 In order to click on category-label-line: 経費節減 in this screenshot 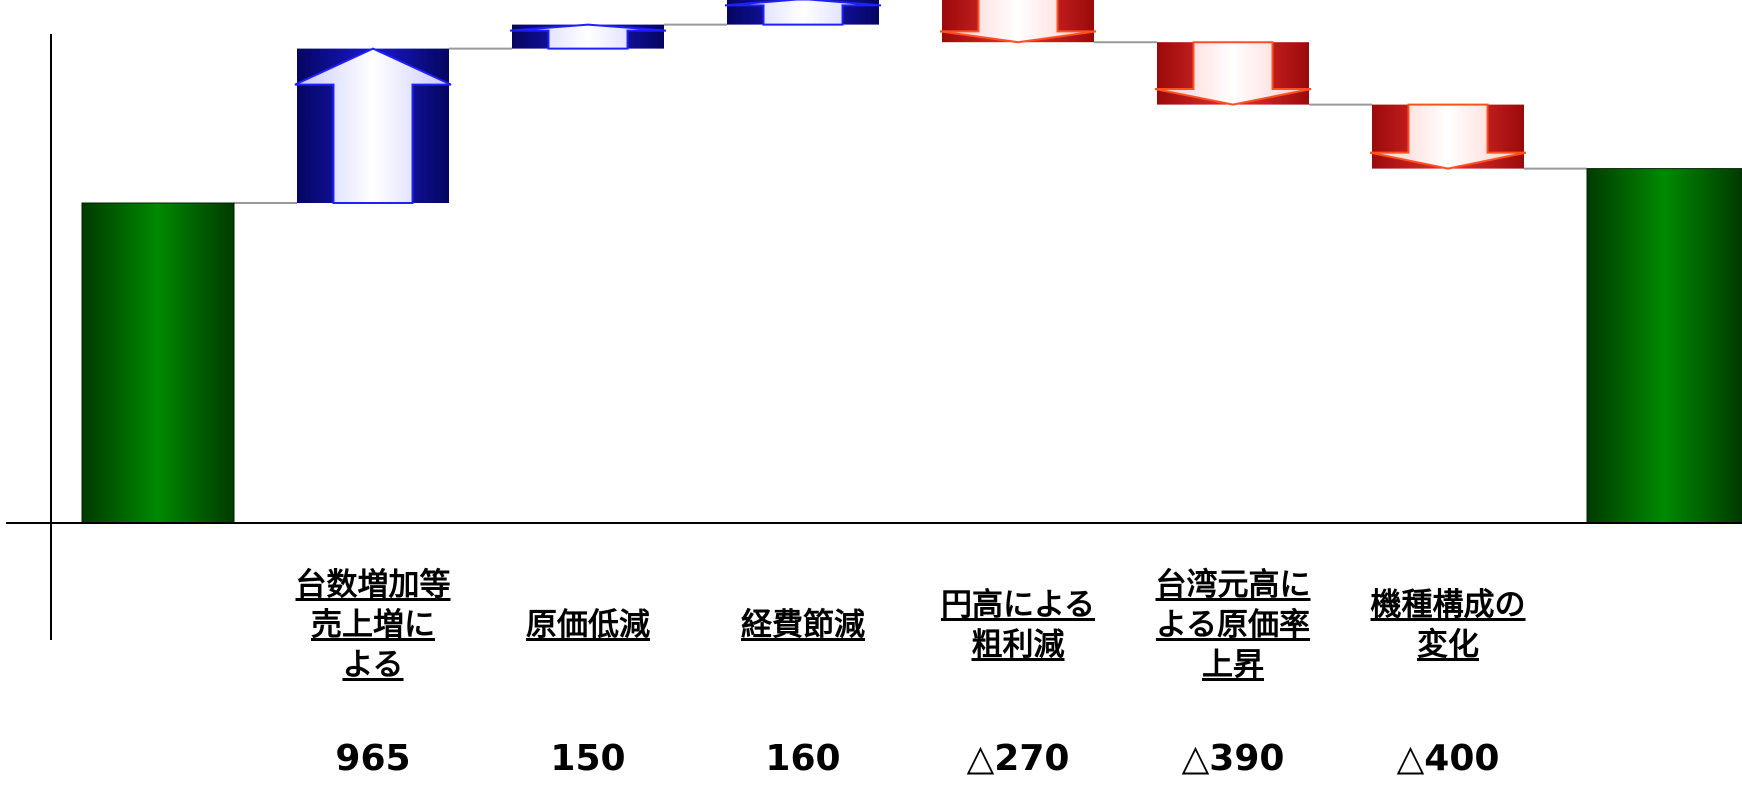, I will do `click(803, 625)`.